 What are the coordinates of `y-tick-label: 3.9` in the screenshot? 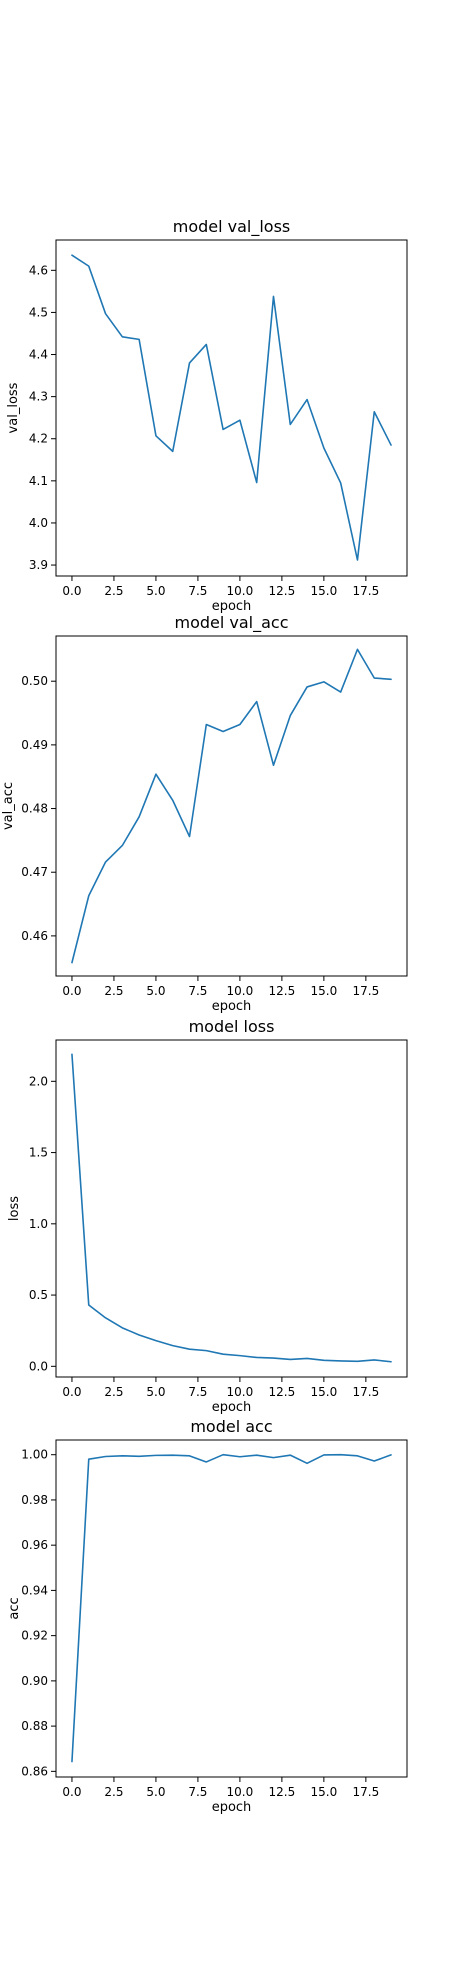 It's located at (38, 565).